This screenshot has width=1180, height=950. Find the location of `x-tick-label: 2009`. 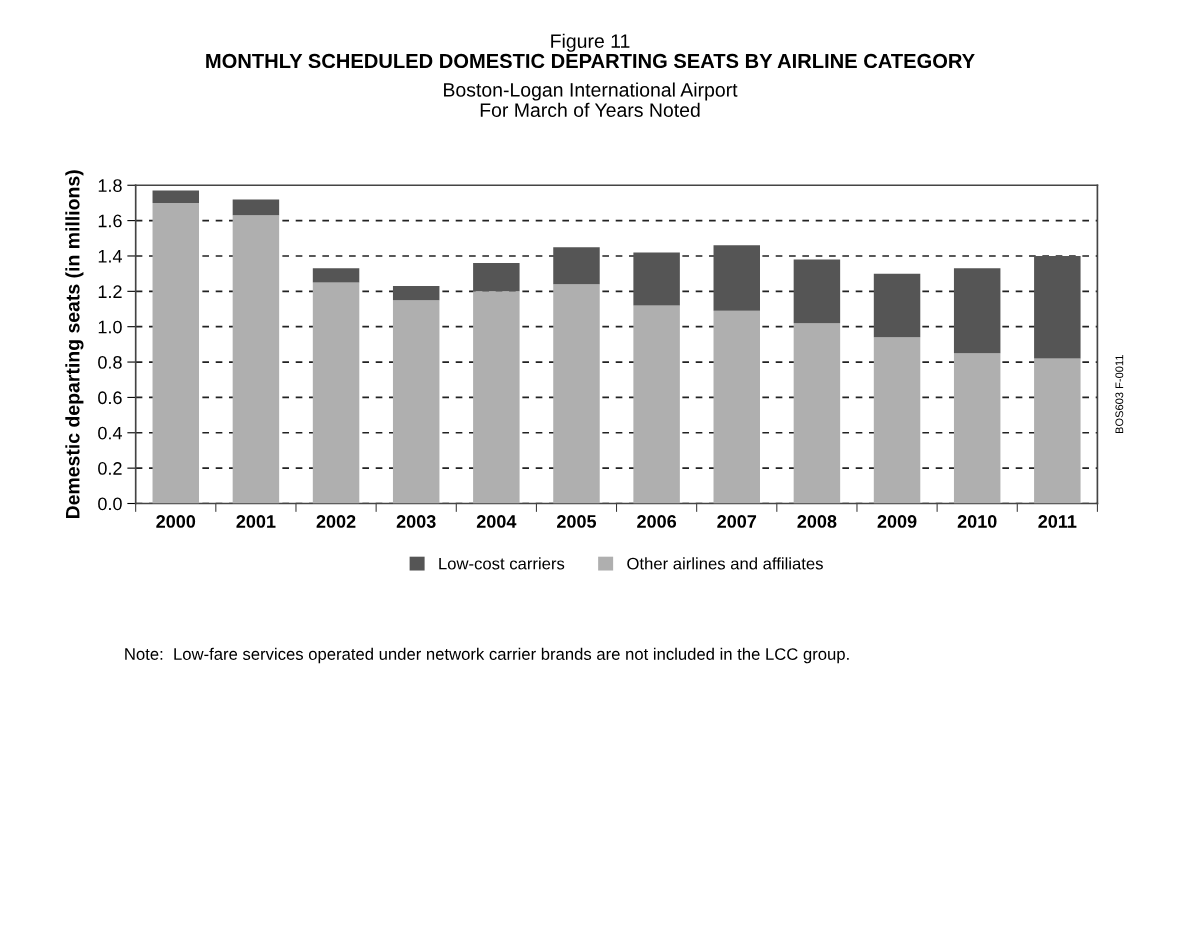

x-tick-label: 2009 is located at coordinates (897, 521).